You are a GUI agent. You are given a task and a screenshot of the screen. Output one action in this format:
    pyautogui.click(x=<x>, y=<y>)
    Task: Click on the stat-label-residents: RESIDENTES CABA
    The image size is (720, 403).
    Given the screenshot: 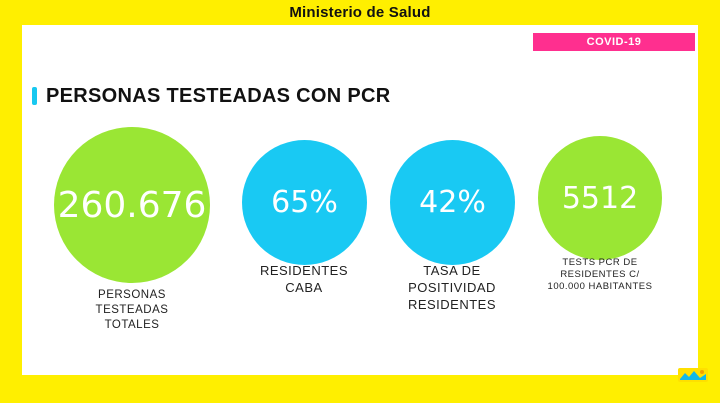 What is the action you would take?
    pyautogui.click(x=304, y=279)
    